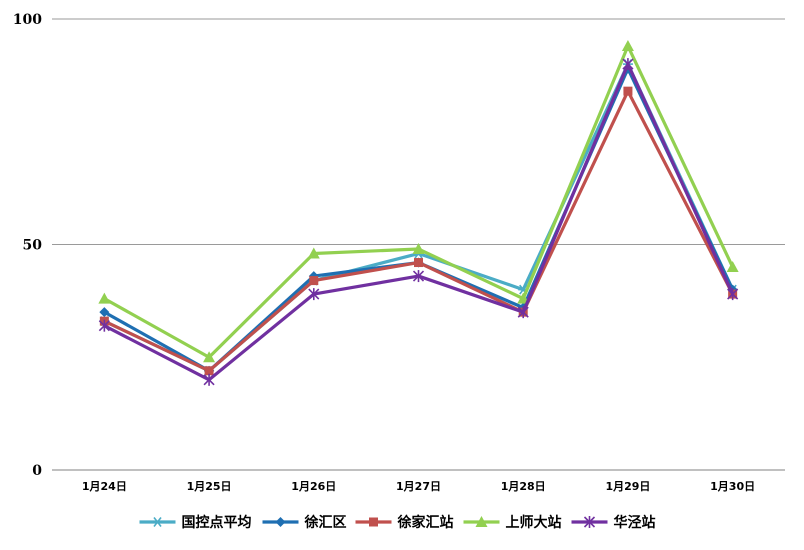 The width and height of the screenshot is (804, 550). I want to click on legend: 国控点平均 徐汇区 徐家汇站 上师大站 华泾站, so click(397, 522).